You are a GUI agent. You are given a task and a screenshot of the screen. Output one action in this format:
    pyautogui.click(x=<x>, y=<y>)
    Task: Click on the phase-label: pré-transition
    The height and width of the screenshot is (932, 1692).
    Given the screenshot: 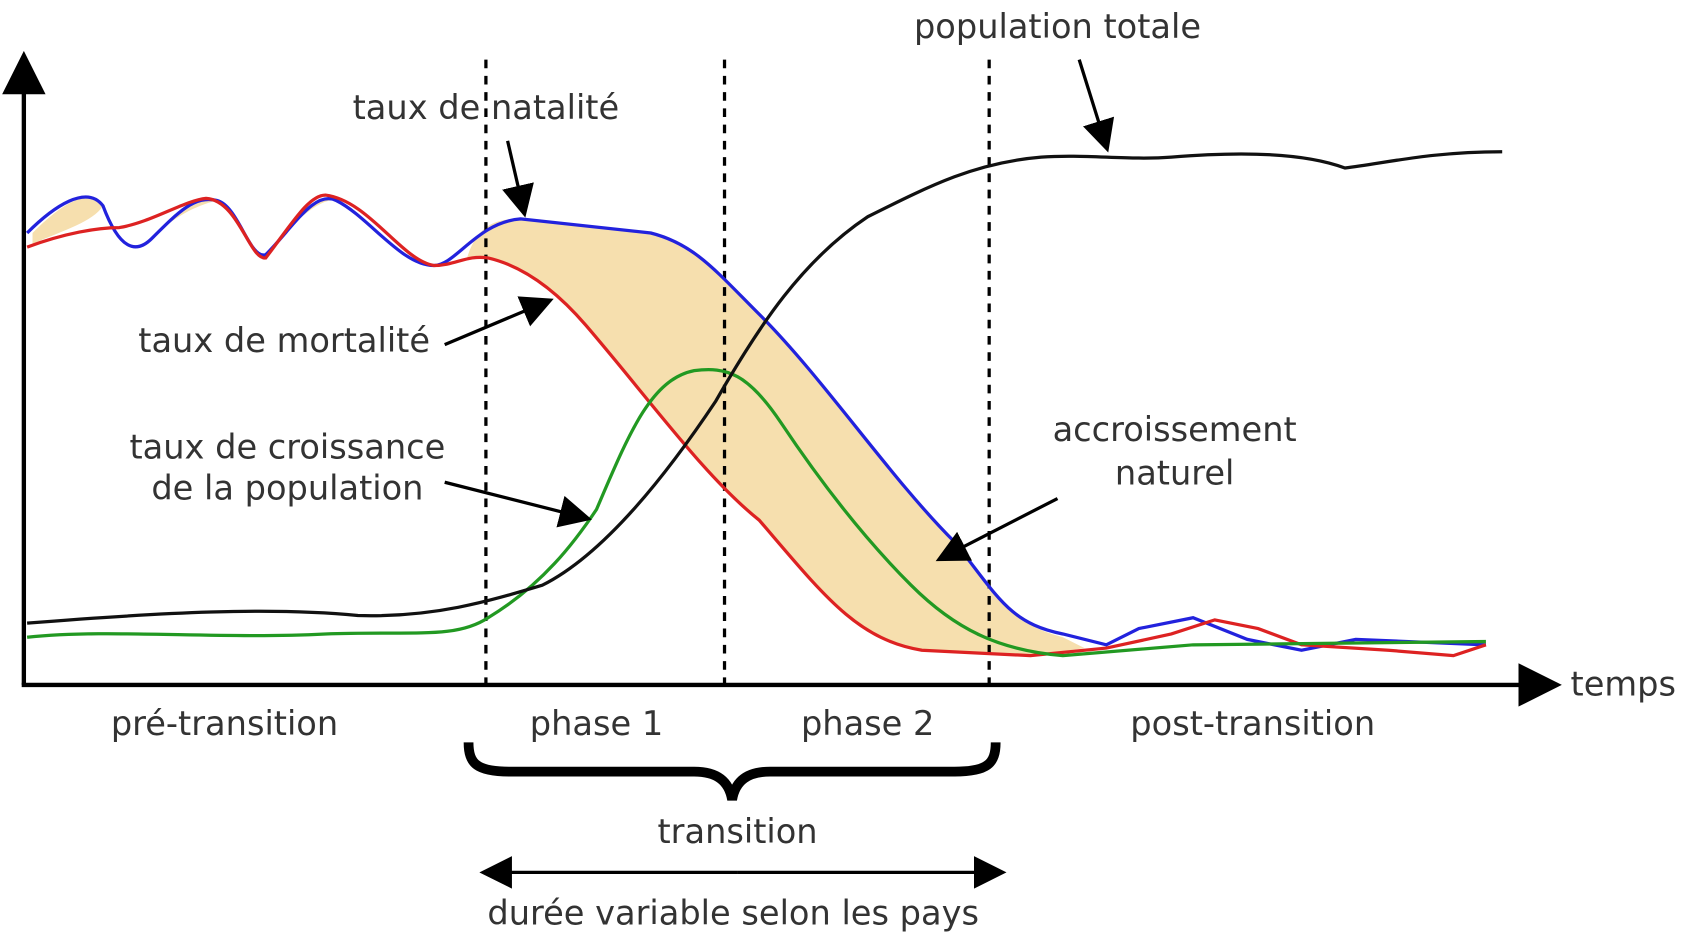 What is the action you would take?
    pyautogui.click(x=224, y=723)
    